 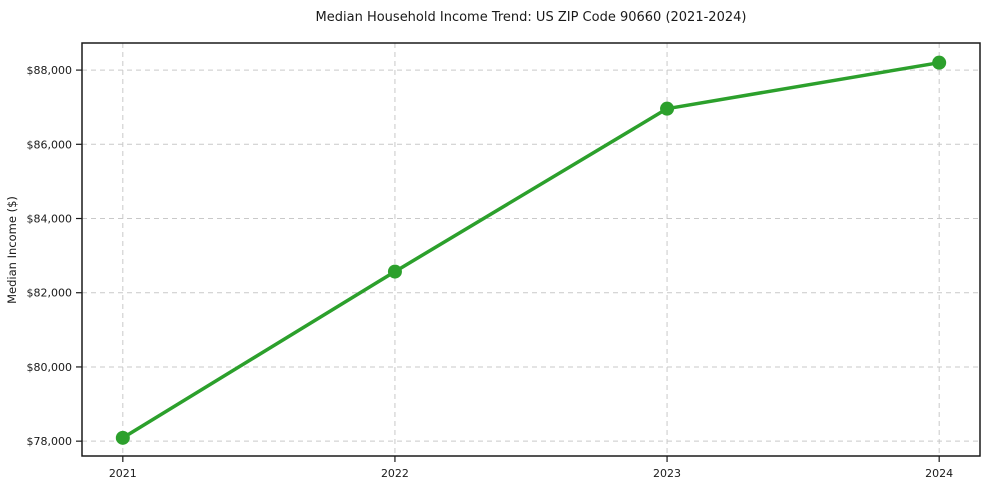 What do you see at coordinates (50, 144) in the screenshot?
I see `y-tick-label: $86,000` at bounding box center [50, 144].